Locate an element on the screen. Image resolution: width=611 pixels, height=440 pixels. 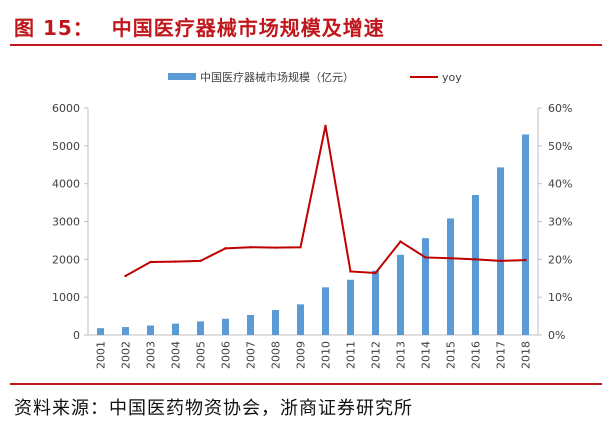
bar-2012 is located at coordinates (375, 302).